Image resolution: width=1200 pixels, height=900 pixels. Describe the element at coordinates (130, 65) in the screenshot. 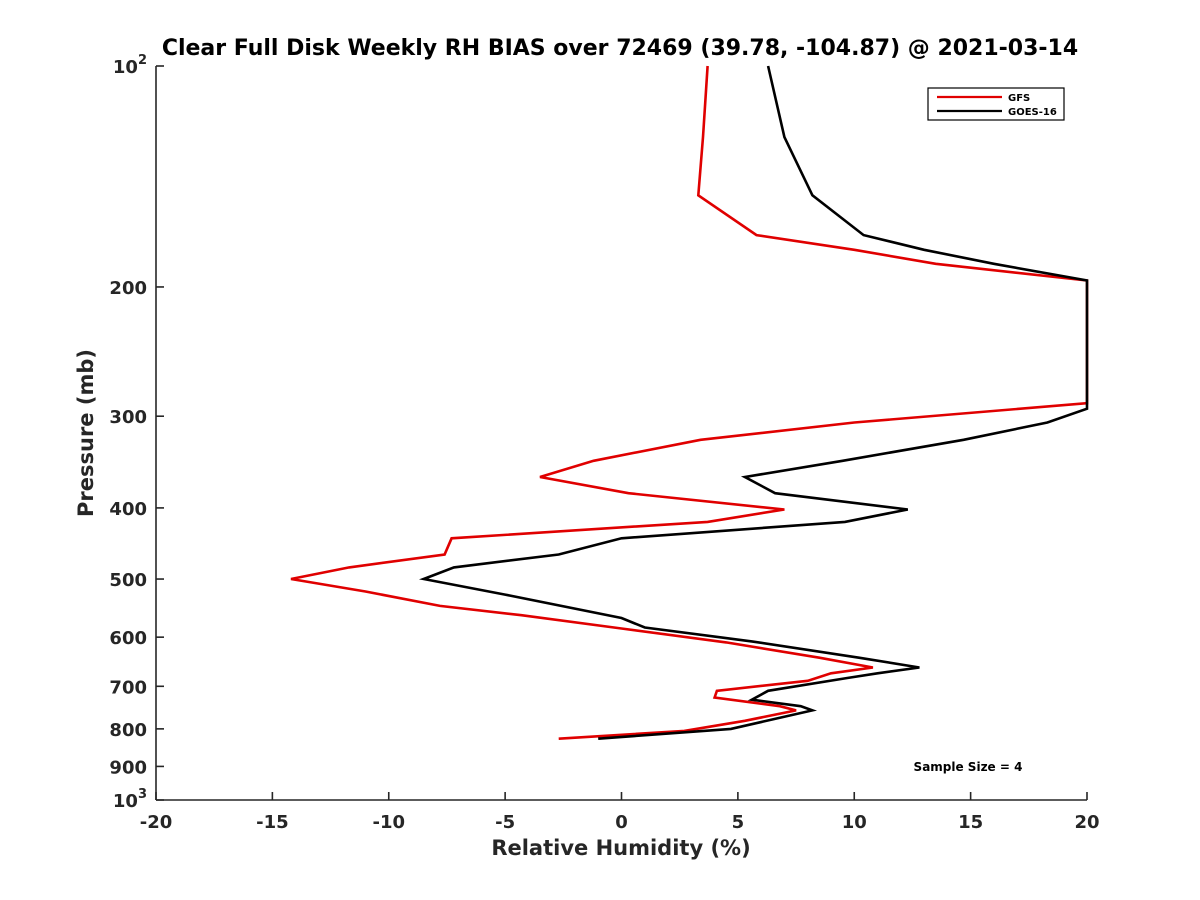

I see `y-tick-label: 10²` at that location.